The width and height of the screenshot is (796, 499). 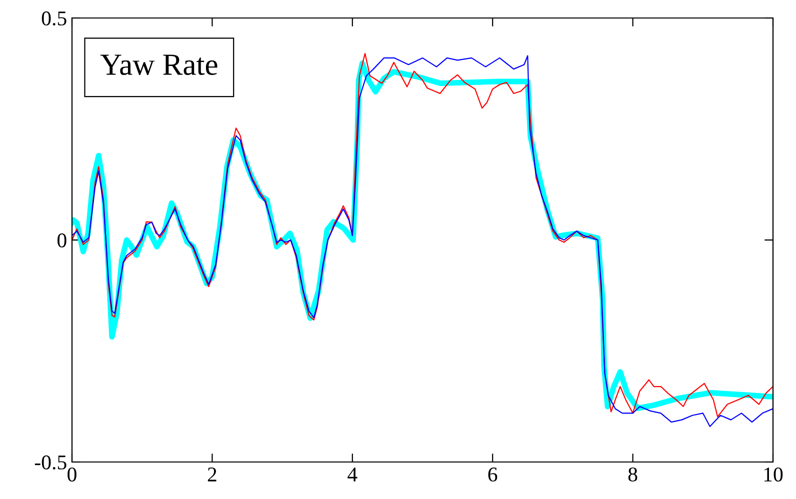 I want to click on y-tick-label: 0, so click(x=62, y=240).